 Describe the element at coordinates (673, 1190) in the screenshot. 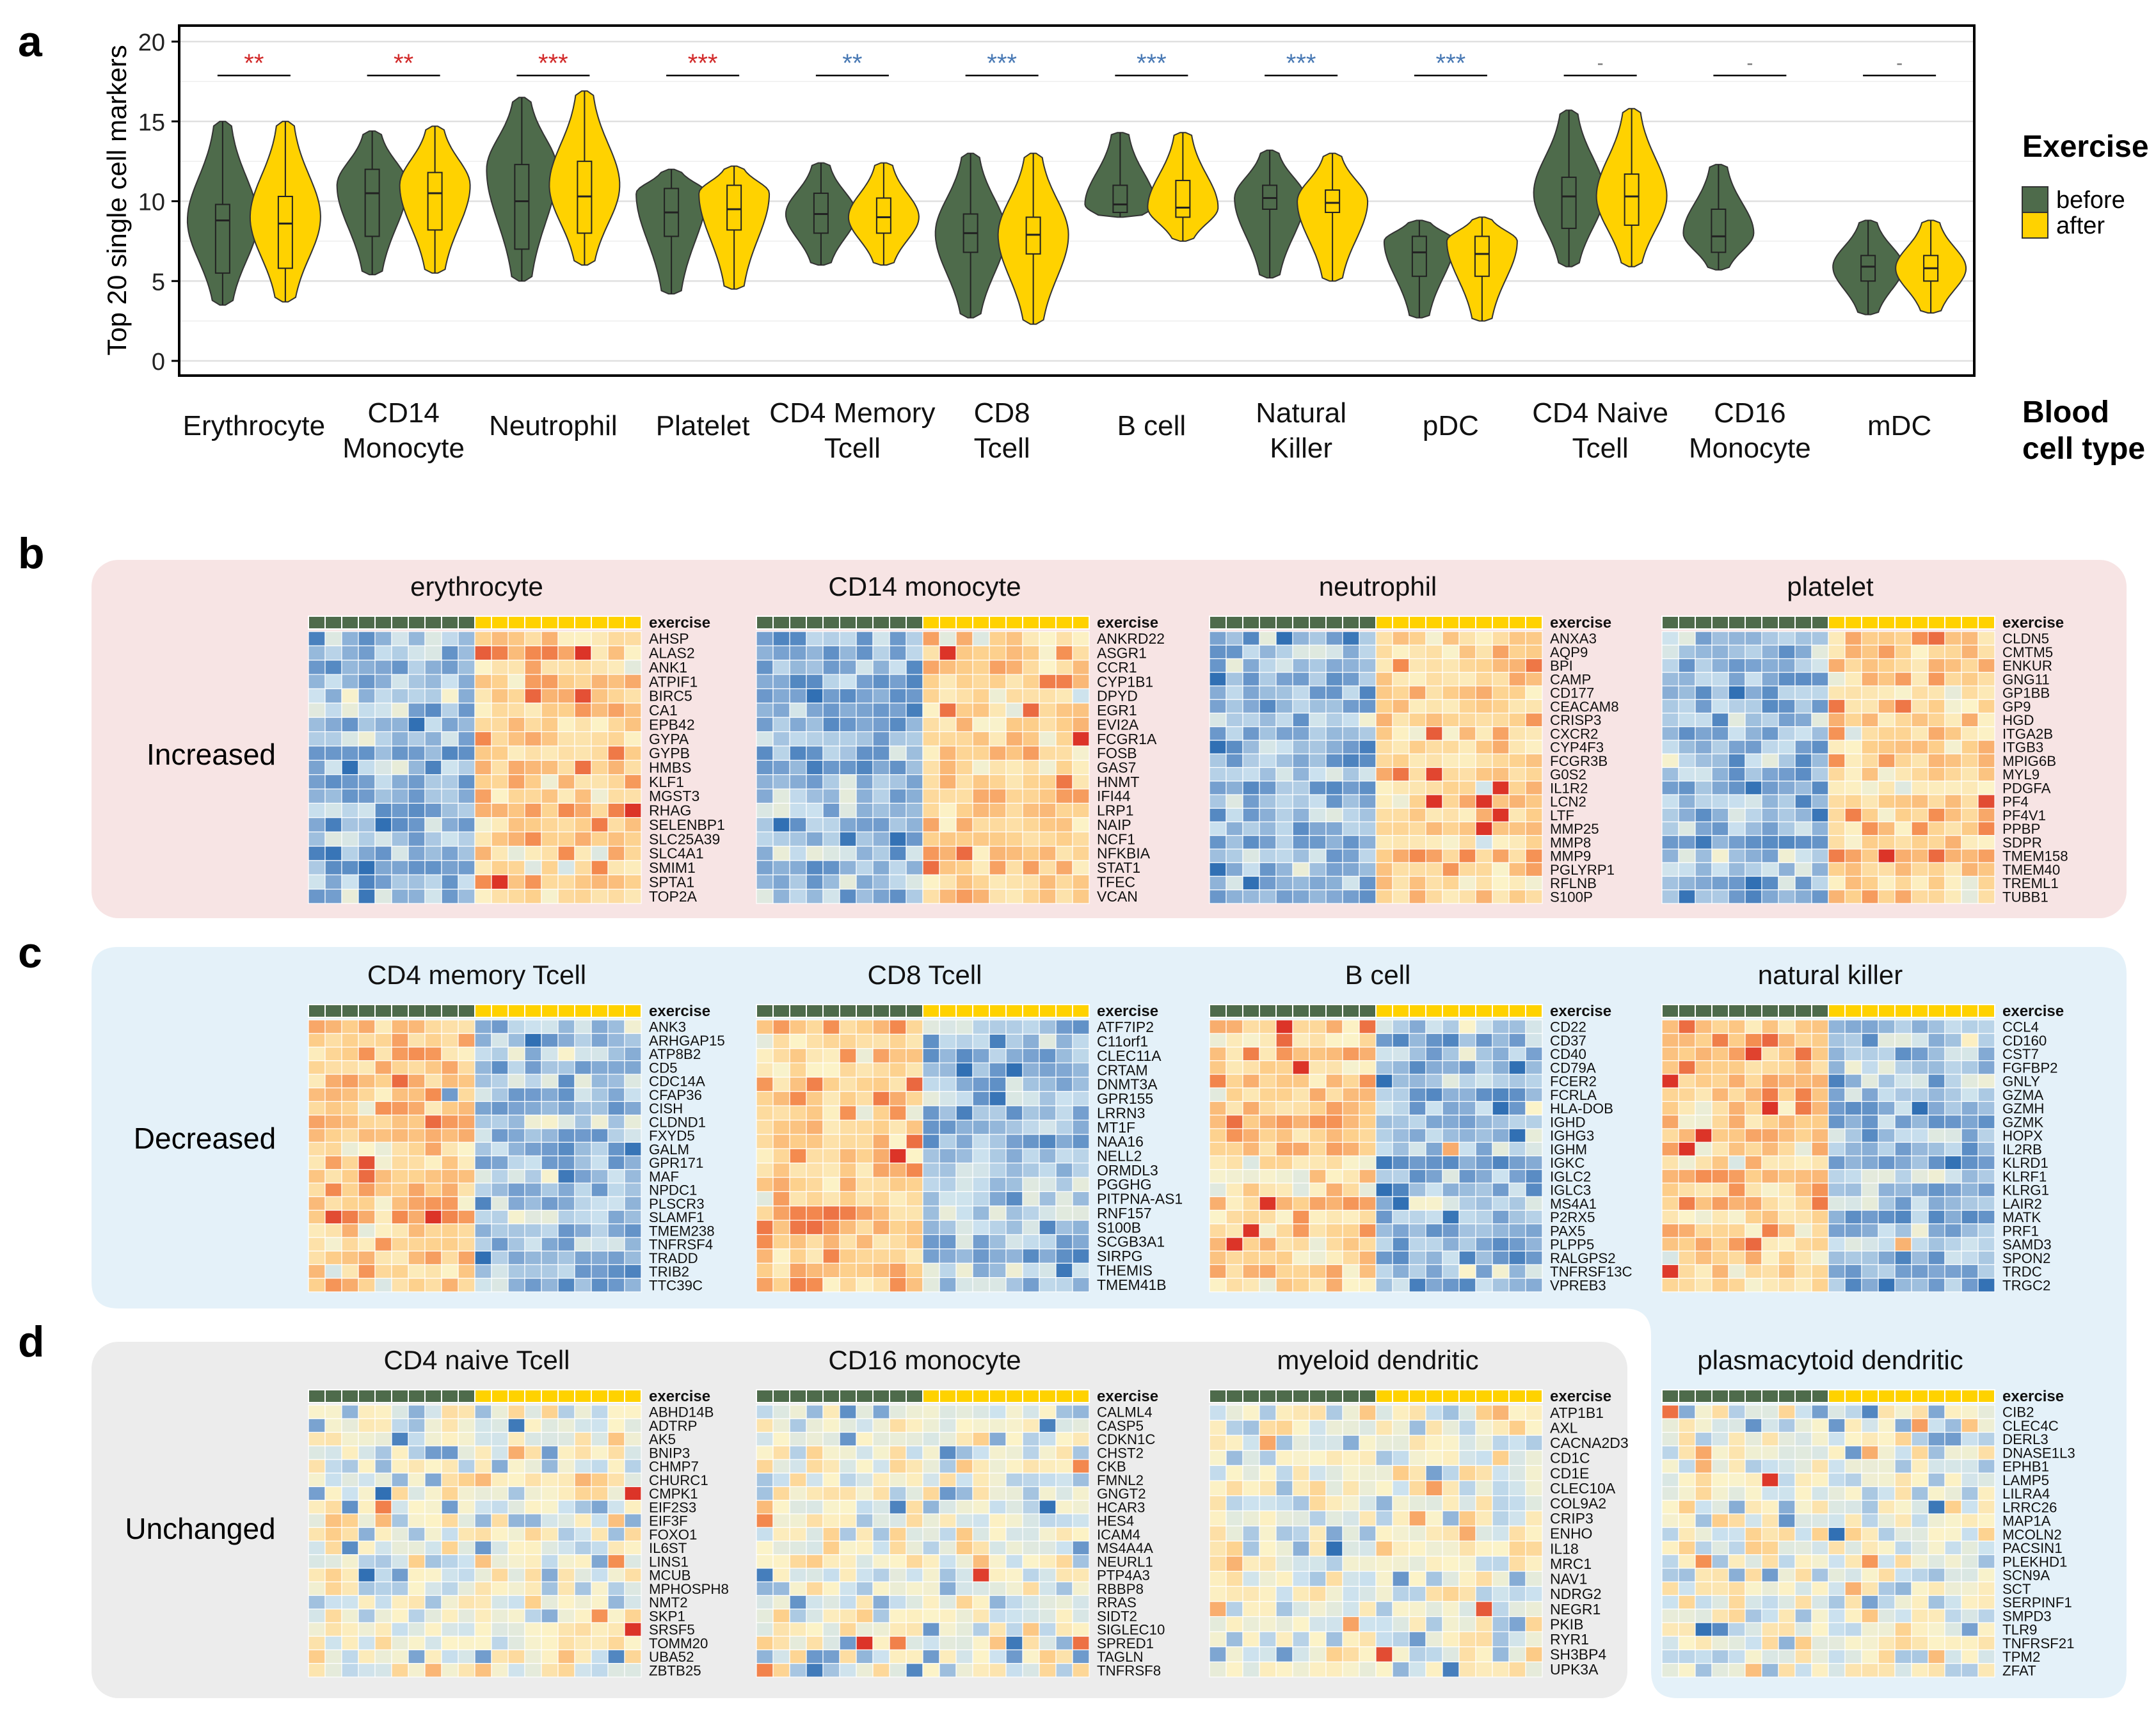

I see `gene-label: NPDC1` at that location.